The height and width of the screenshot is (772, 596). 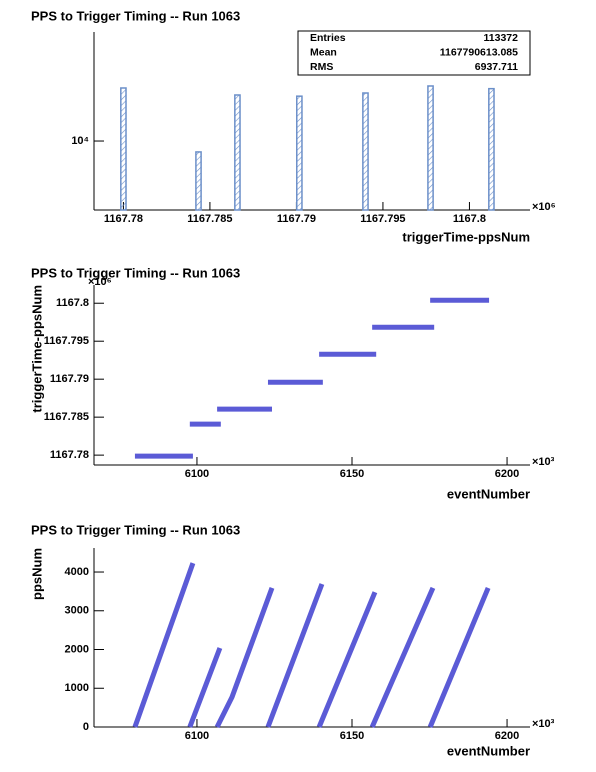 I want to click on y-tick-label: 1167.785, so click(x=66, y=417).